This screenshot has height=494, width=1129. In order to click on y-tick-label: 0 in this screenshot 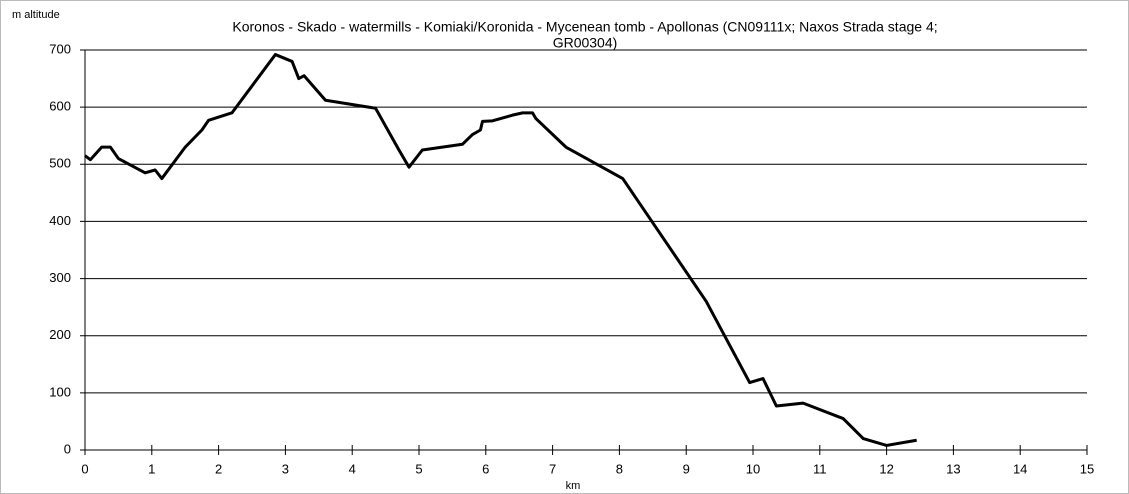, I will do `click(67, 448)`.